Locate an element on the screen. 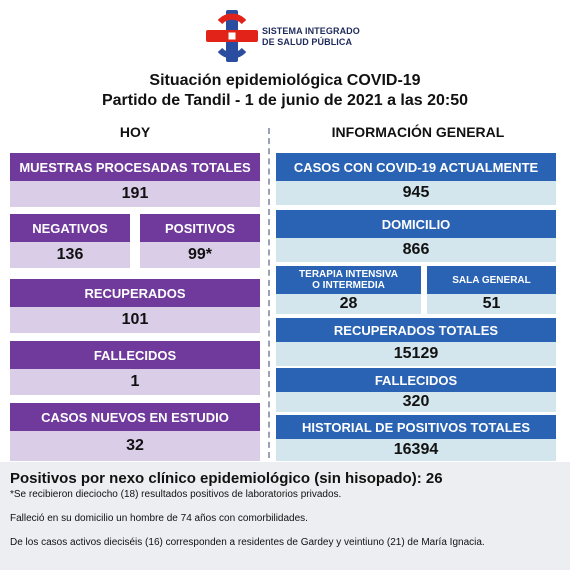 The width and height of the screenshot is (570, 570). terapia-label-line-2: O INTERMEDIA is located at coordinates (348, 285).